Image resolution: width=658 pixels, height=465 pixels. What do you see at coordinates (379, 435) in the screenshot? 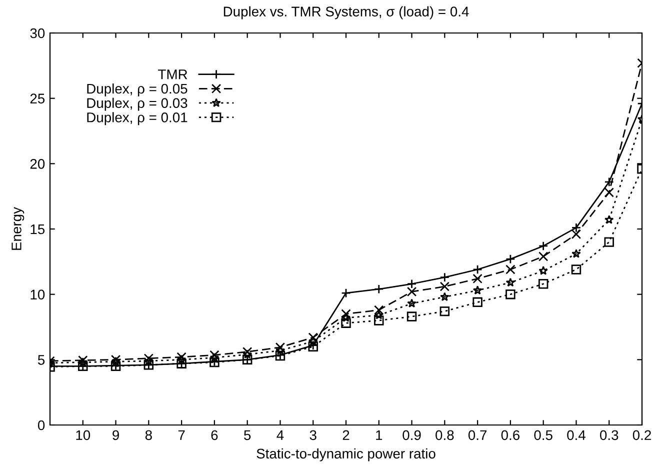
I see `x-tick-label: 1` at bounding box center [379, 435].